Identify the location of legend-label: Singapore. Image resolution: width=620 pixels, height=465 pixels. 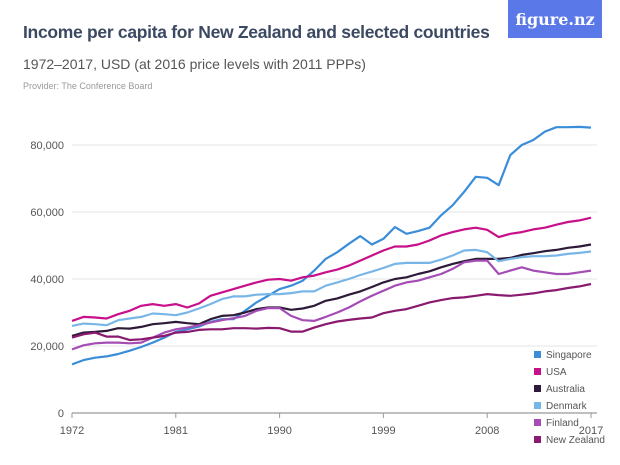
(569, 355).